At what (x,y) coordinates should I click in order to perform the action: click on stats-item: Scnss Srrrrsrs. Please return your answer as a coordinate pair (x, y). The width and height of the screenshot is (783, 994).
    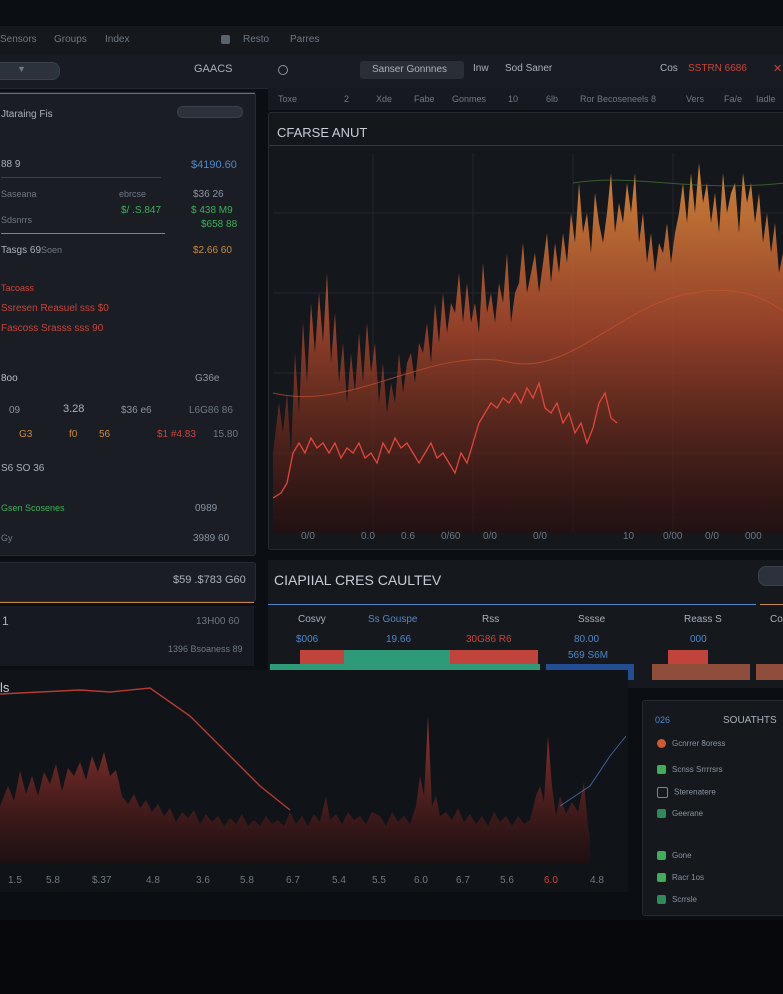
    Looking at the image, I should click on (690, 770).